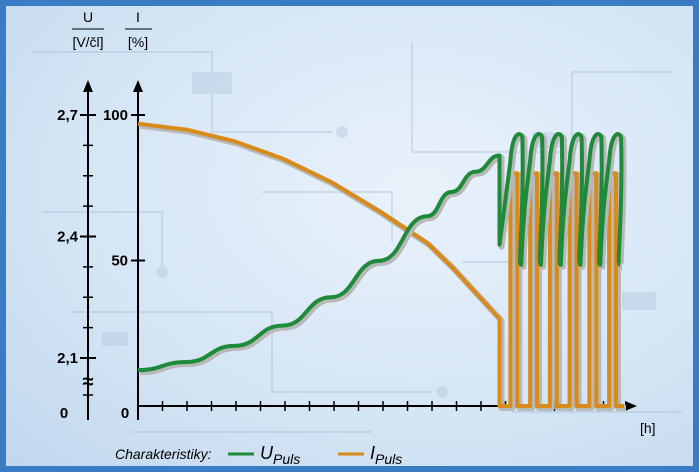 Image resolution: width=699 pixels, height=472 pixels. What do you see at coordinates (648, 428) in the screenshot?
I see `time-axis-unit: [h]` at bounding box center [648, 428].